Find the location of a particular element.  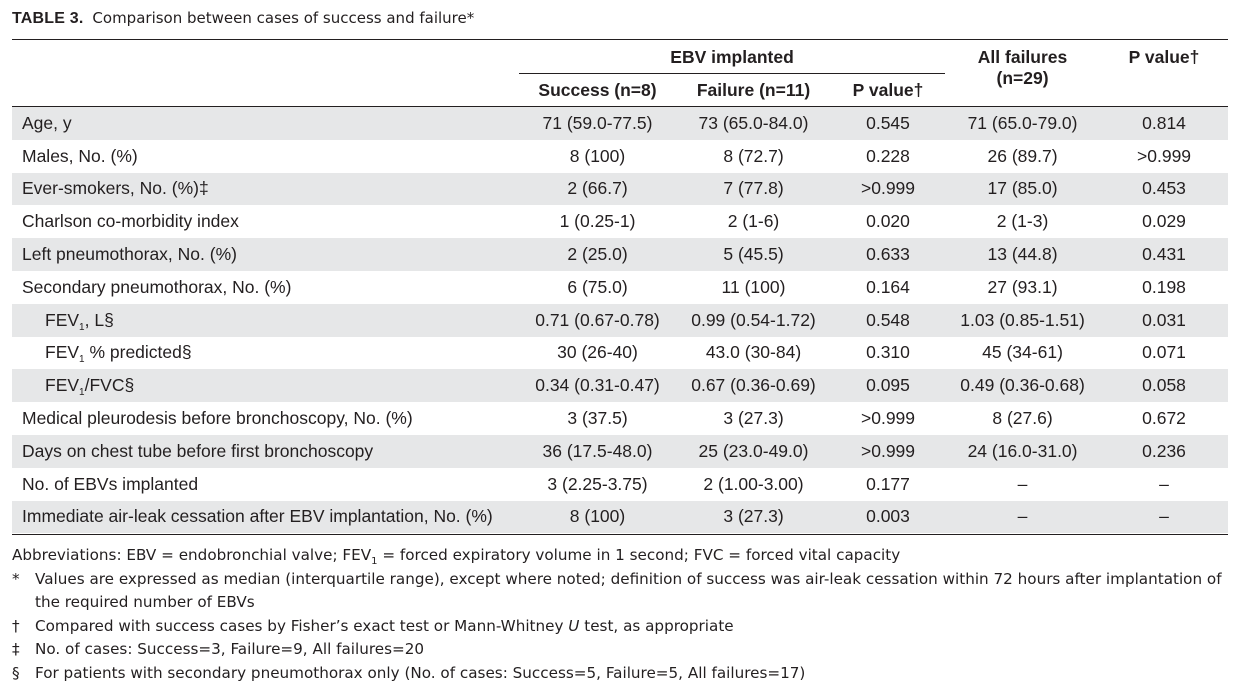

failure-cell: 43.0 (30-84) is located at coordinates (753, 352).